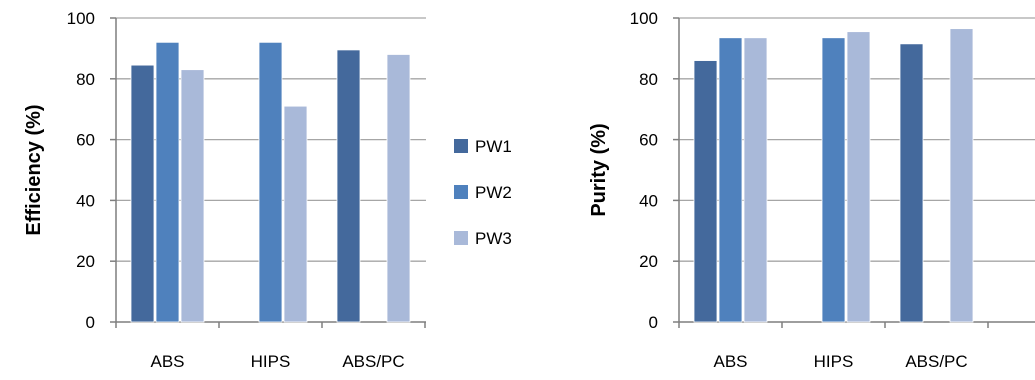  I want to click on purity-ytick-label: 20, so click(648, 261).